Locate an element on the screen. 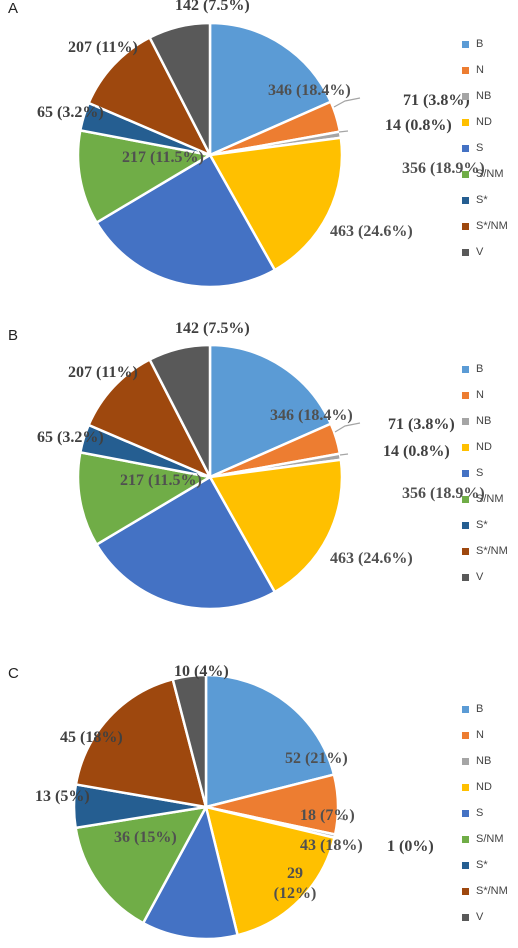 This screenshot has width=518, height=948. data-label: 45 (18%) is located at coordinates (91, 737).